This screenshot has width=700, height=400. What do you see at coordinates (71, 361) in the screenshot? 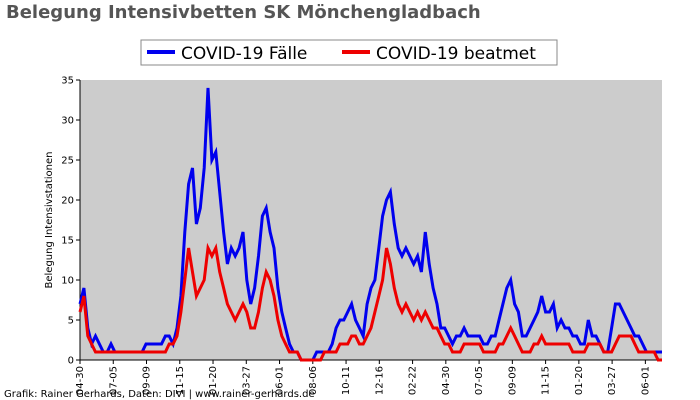
I see `y-tick-label: 0` at bounding box center [71, 361].